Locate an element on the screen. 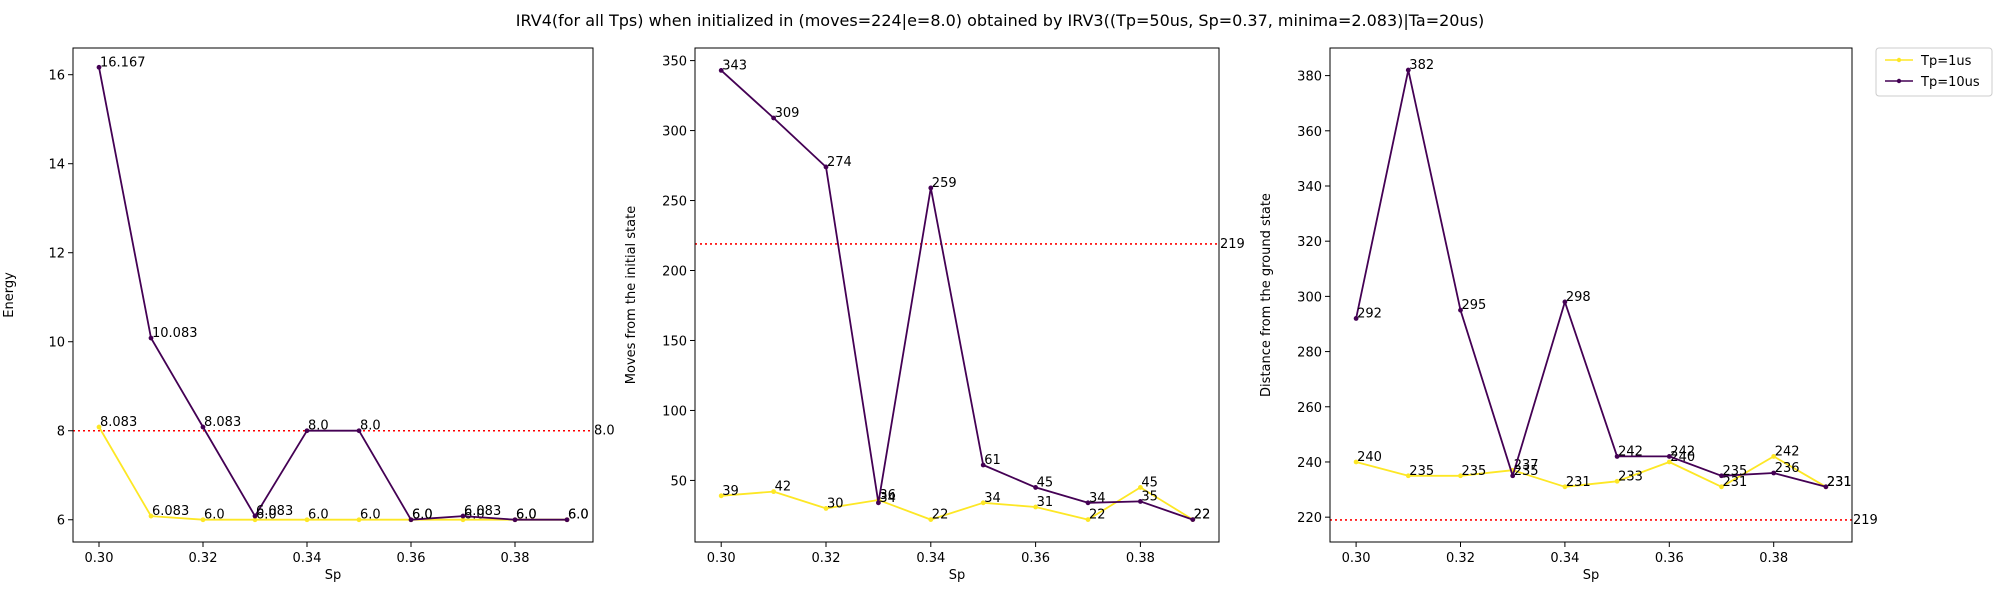  y-tick-label: 250 is located at coordinates (674, 202).